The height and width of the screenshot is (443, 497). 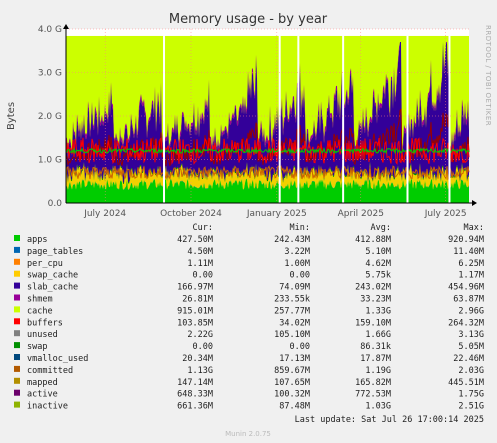 I want to click on legend-name: cache, so click(x=40, y=311).